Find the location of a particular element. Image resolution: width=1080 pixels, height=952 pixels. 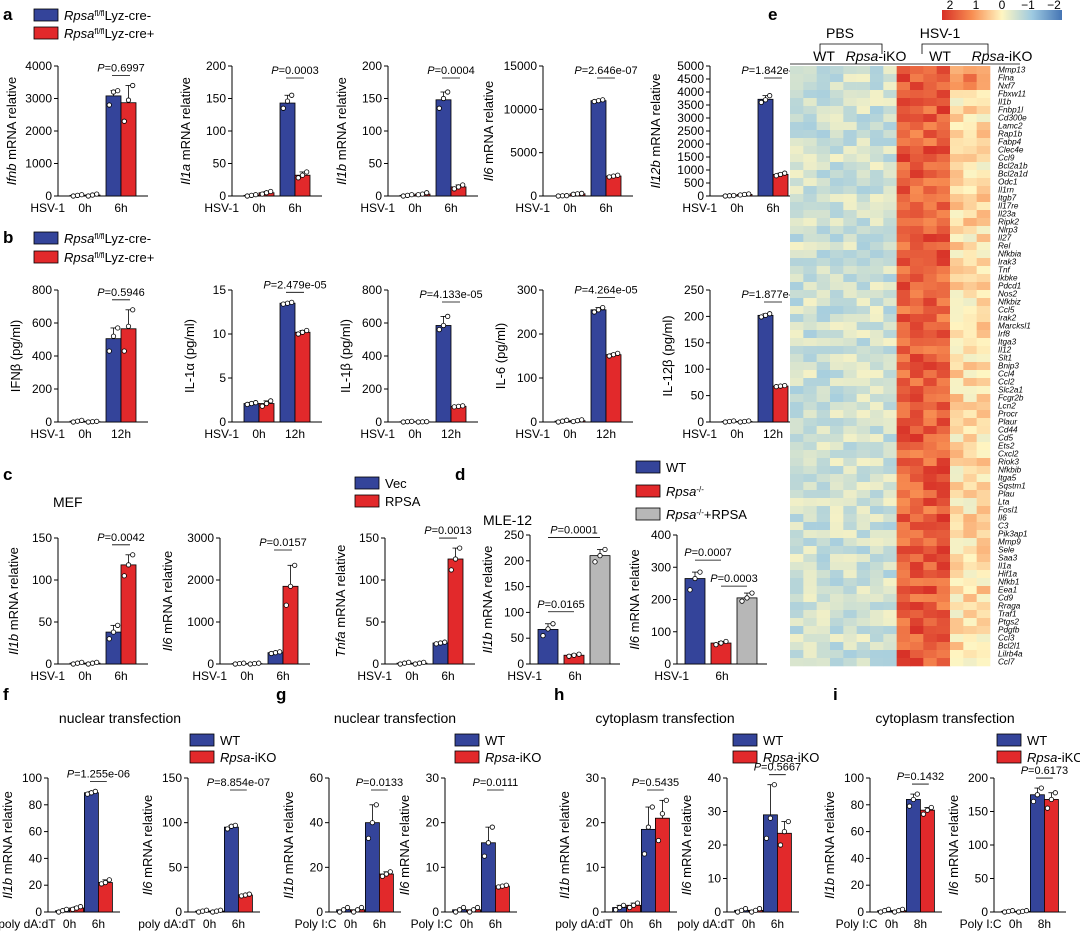

text-part: =0.0007 is located at coordinates (712, 553).